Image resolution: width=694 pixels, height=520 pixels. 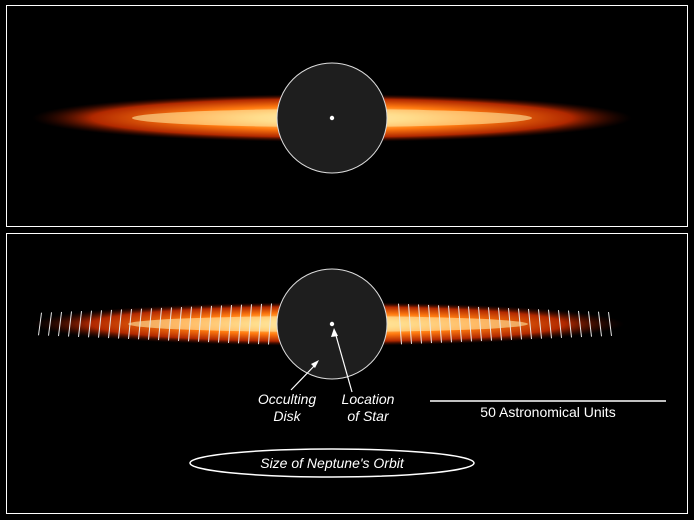 What do you see at coordinates (547, 412) in the screenshot?
I see `scale-bar-label: 50 Astronomical Units` at bounding box center [547, 412].